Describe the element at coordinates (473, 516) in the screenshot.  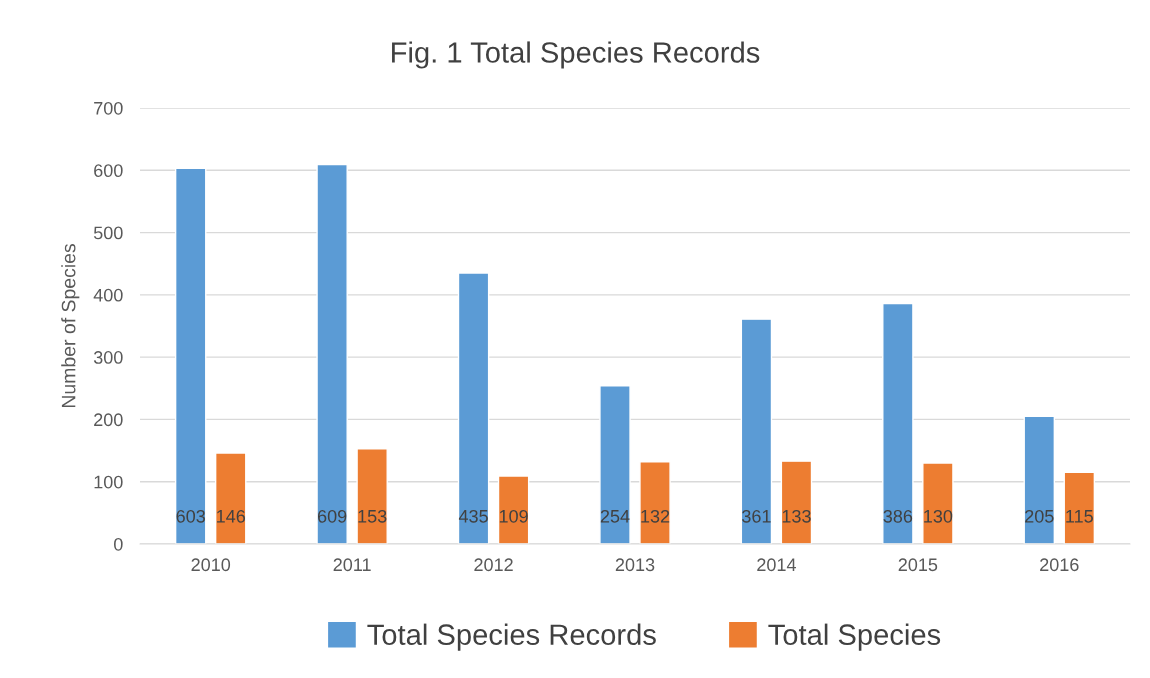
I see `data-label: 435` at that location.